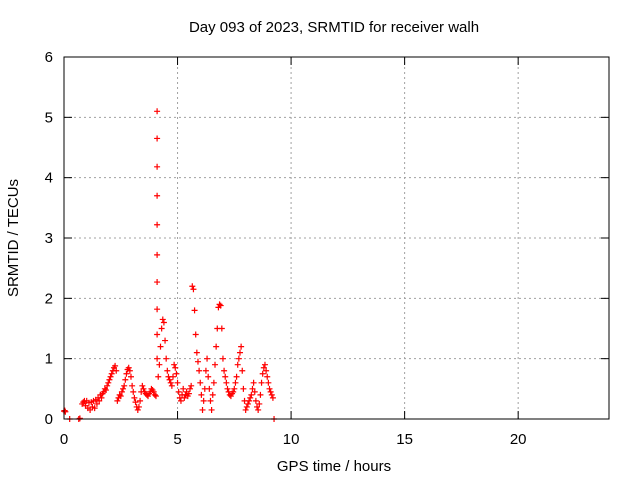  What do you see at coordinates (64, 439) in the screenshot?
I see `x-tick-label: 0` at bounding box center [64, 439].